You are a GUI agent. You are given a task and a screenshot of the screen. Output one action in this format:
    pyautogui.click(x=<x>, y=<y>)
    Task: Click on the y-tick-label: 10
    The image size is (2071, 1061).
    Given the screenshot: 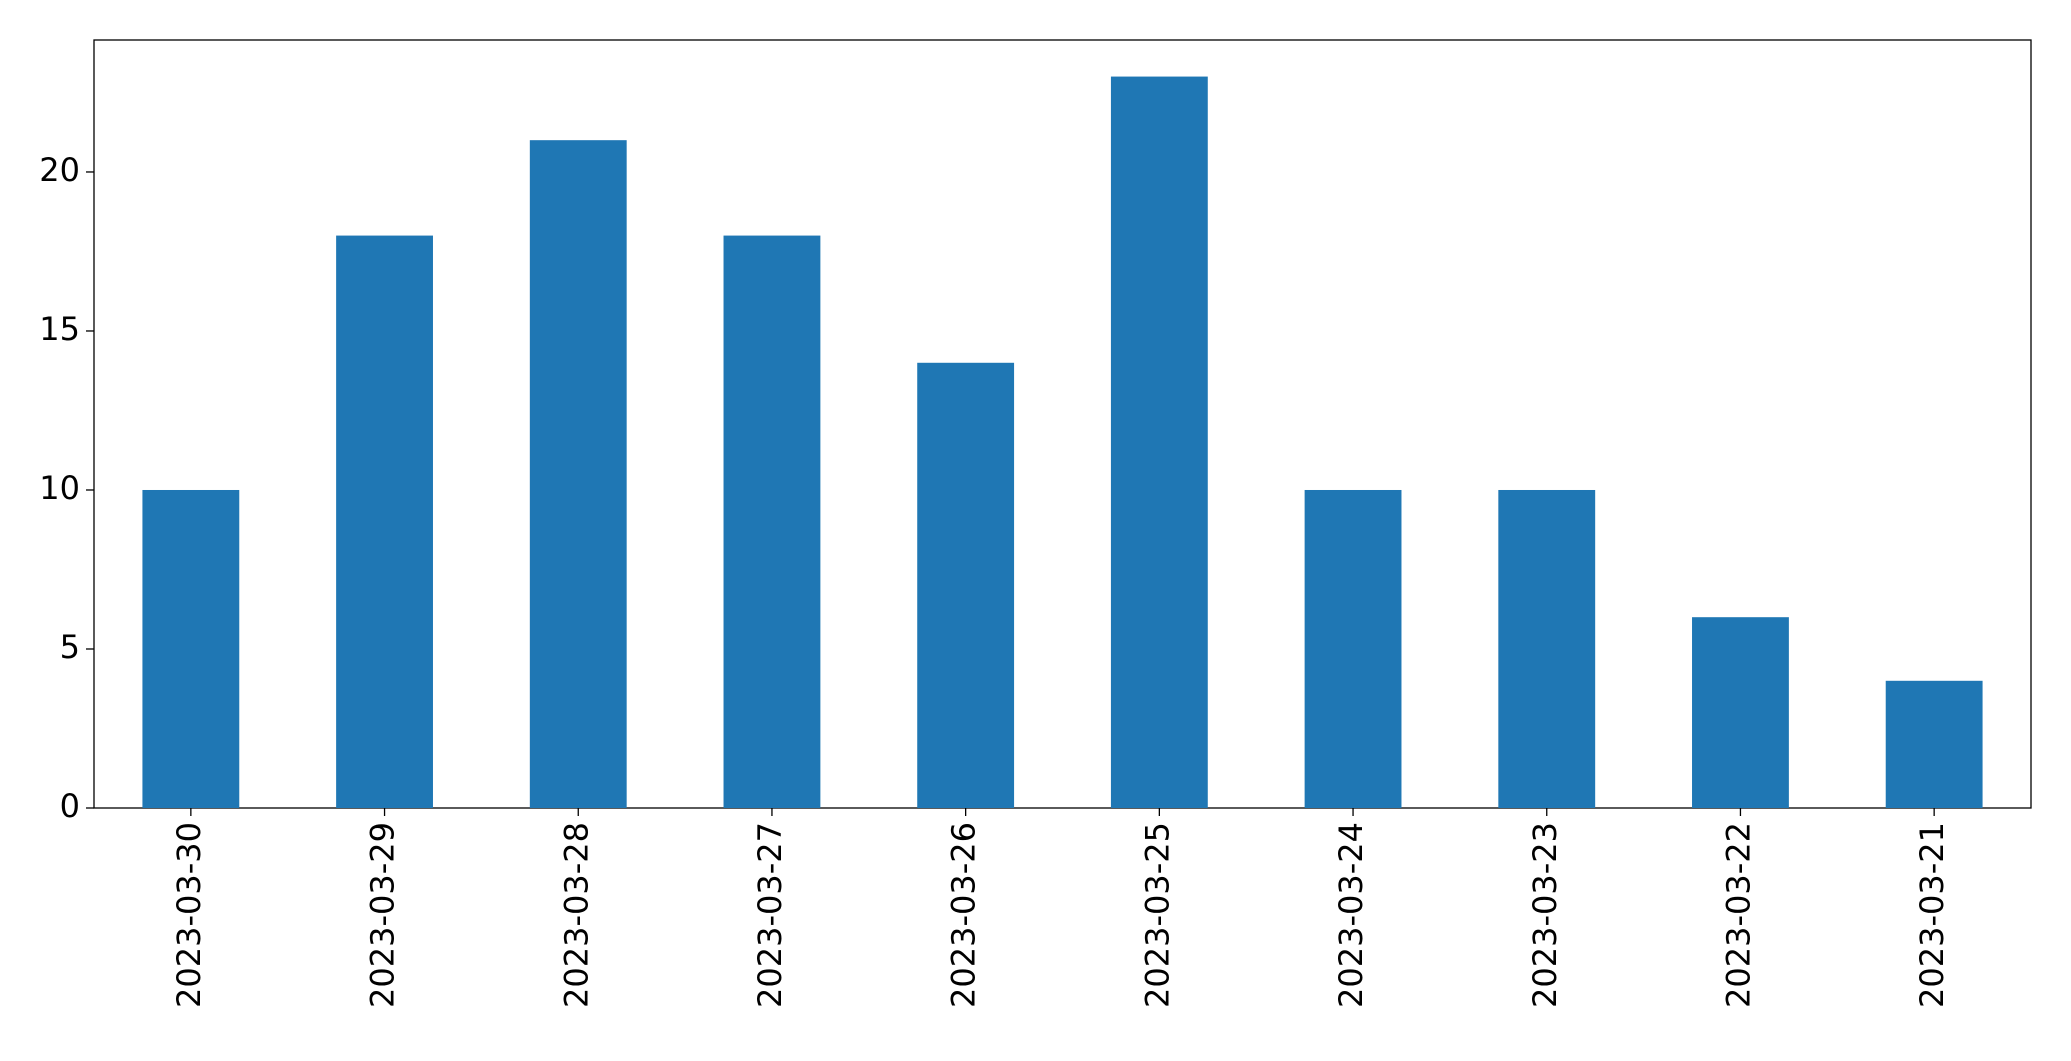 What is the action you would take?
    pyautogui.click(x=59, y=488)
    